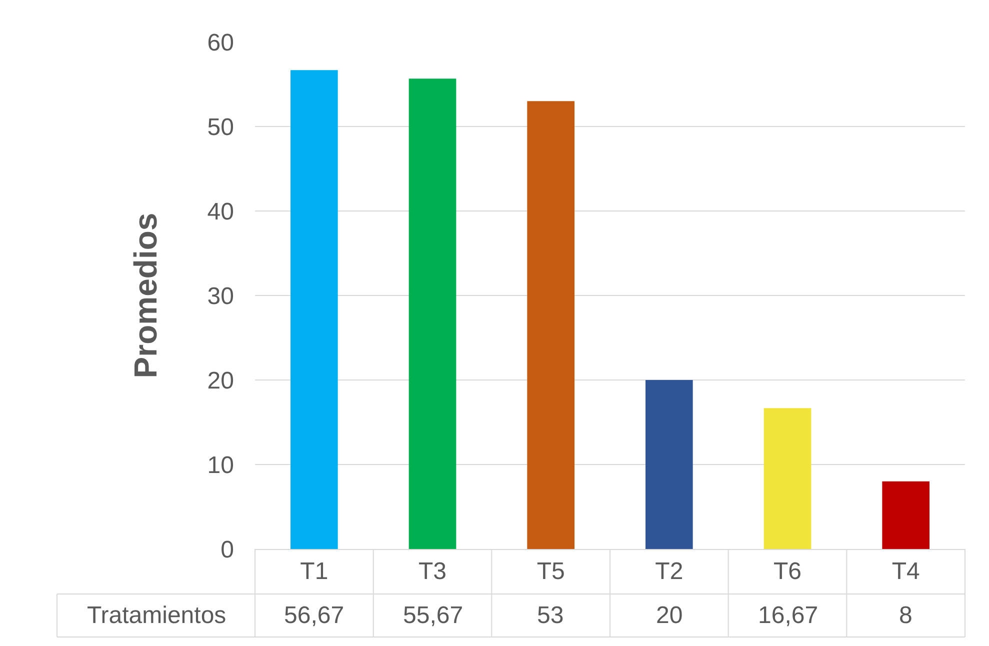 The width and height of the screenshot is (989, 646). What do you see at coordinates (220, 42) in the screenshot?
I see `y-tick-label: 60` at bounding box center [220, 42].